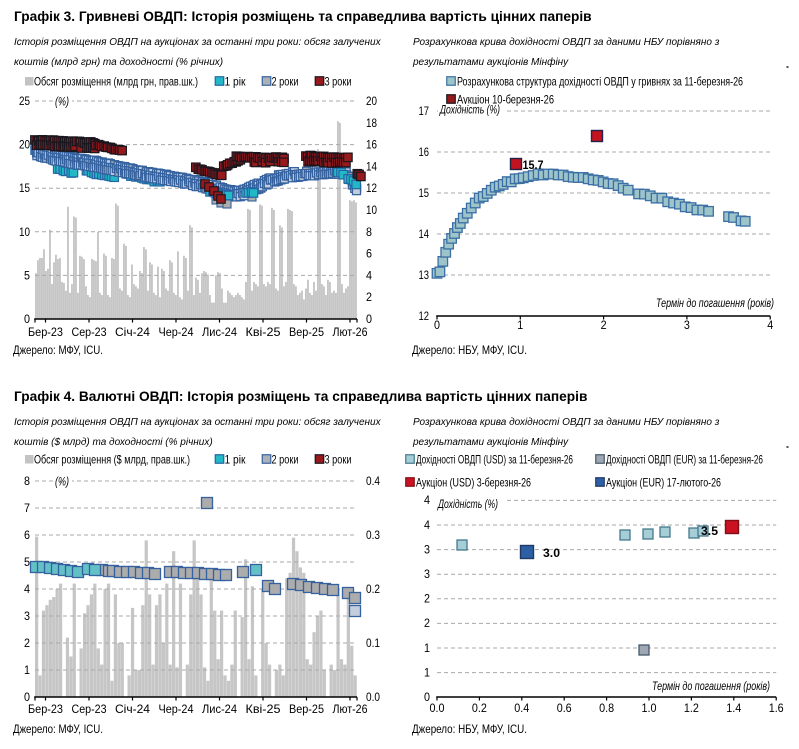  Describe the element at coordinates (606, 708) in the screenshot. I see `svg-text: 0.8` at that location.